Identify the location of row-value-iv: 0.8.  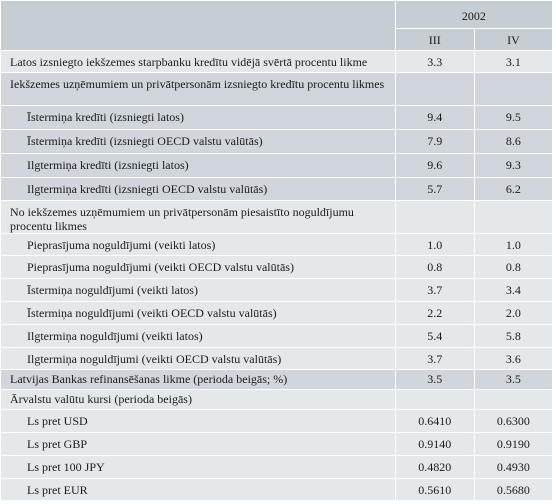
(513, 267).